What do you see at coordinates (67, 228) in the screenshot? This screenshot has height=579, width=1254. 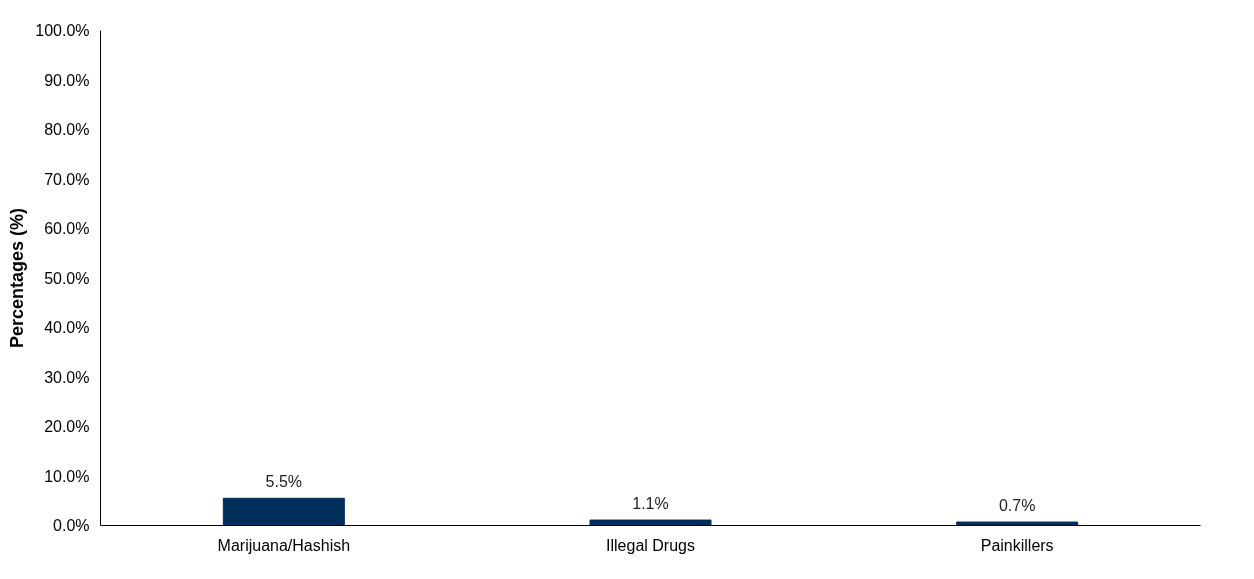 I see `y-tick-label: 60.0%` at bounding box center [67, 228].